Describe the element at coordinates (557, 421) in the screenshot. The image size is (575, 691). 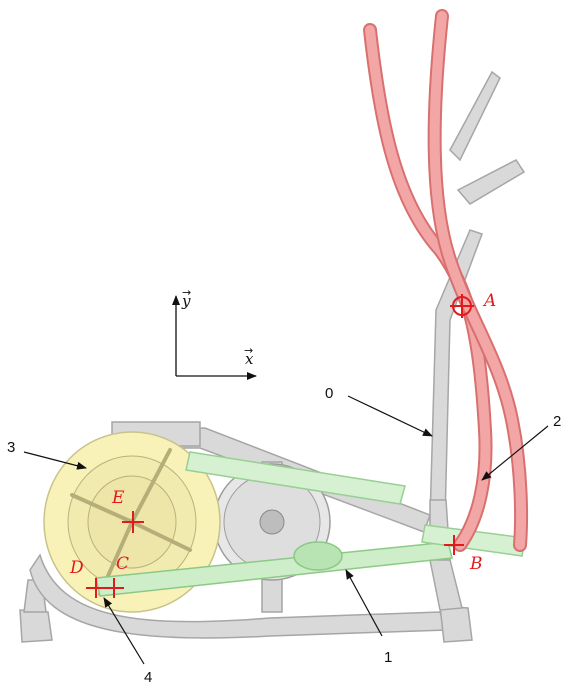
I see `part-label-2: 2` at that location.